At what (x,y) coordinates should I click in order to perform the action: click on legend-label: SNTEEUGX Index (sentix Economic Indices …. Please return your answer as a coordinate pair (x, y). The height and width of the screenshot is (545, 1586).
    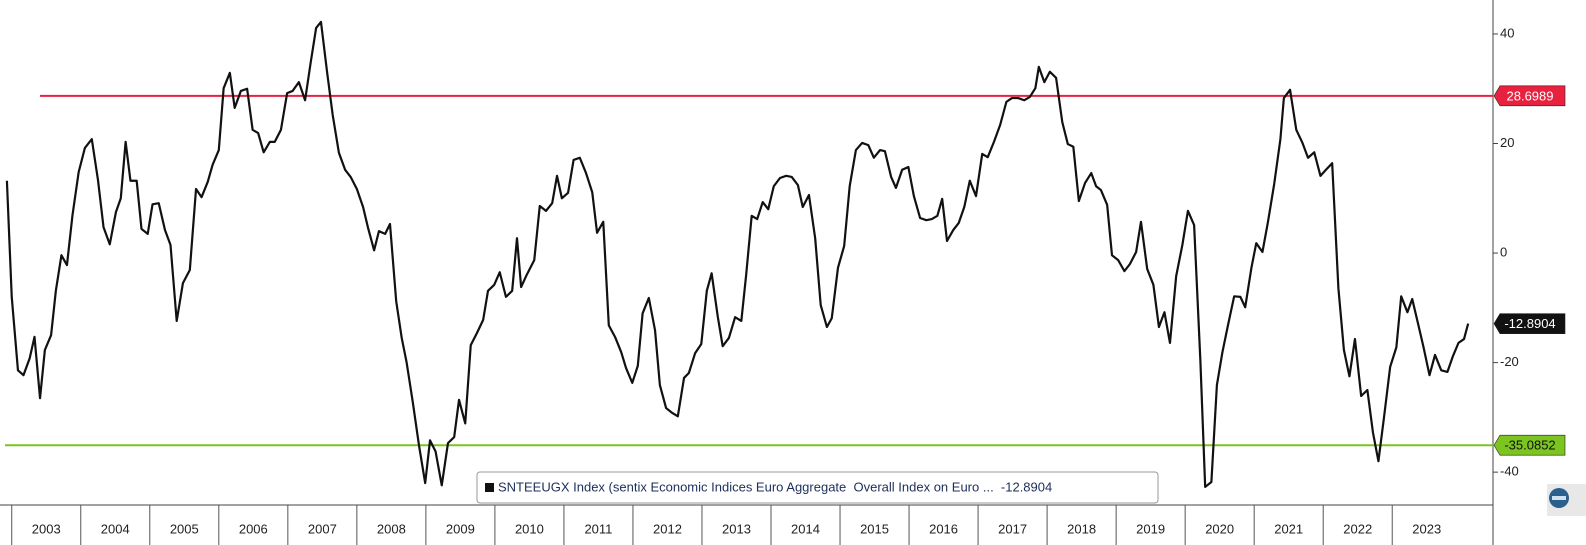
    Looking at the image, I should click on (775, 486).